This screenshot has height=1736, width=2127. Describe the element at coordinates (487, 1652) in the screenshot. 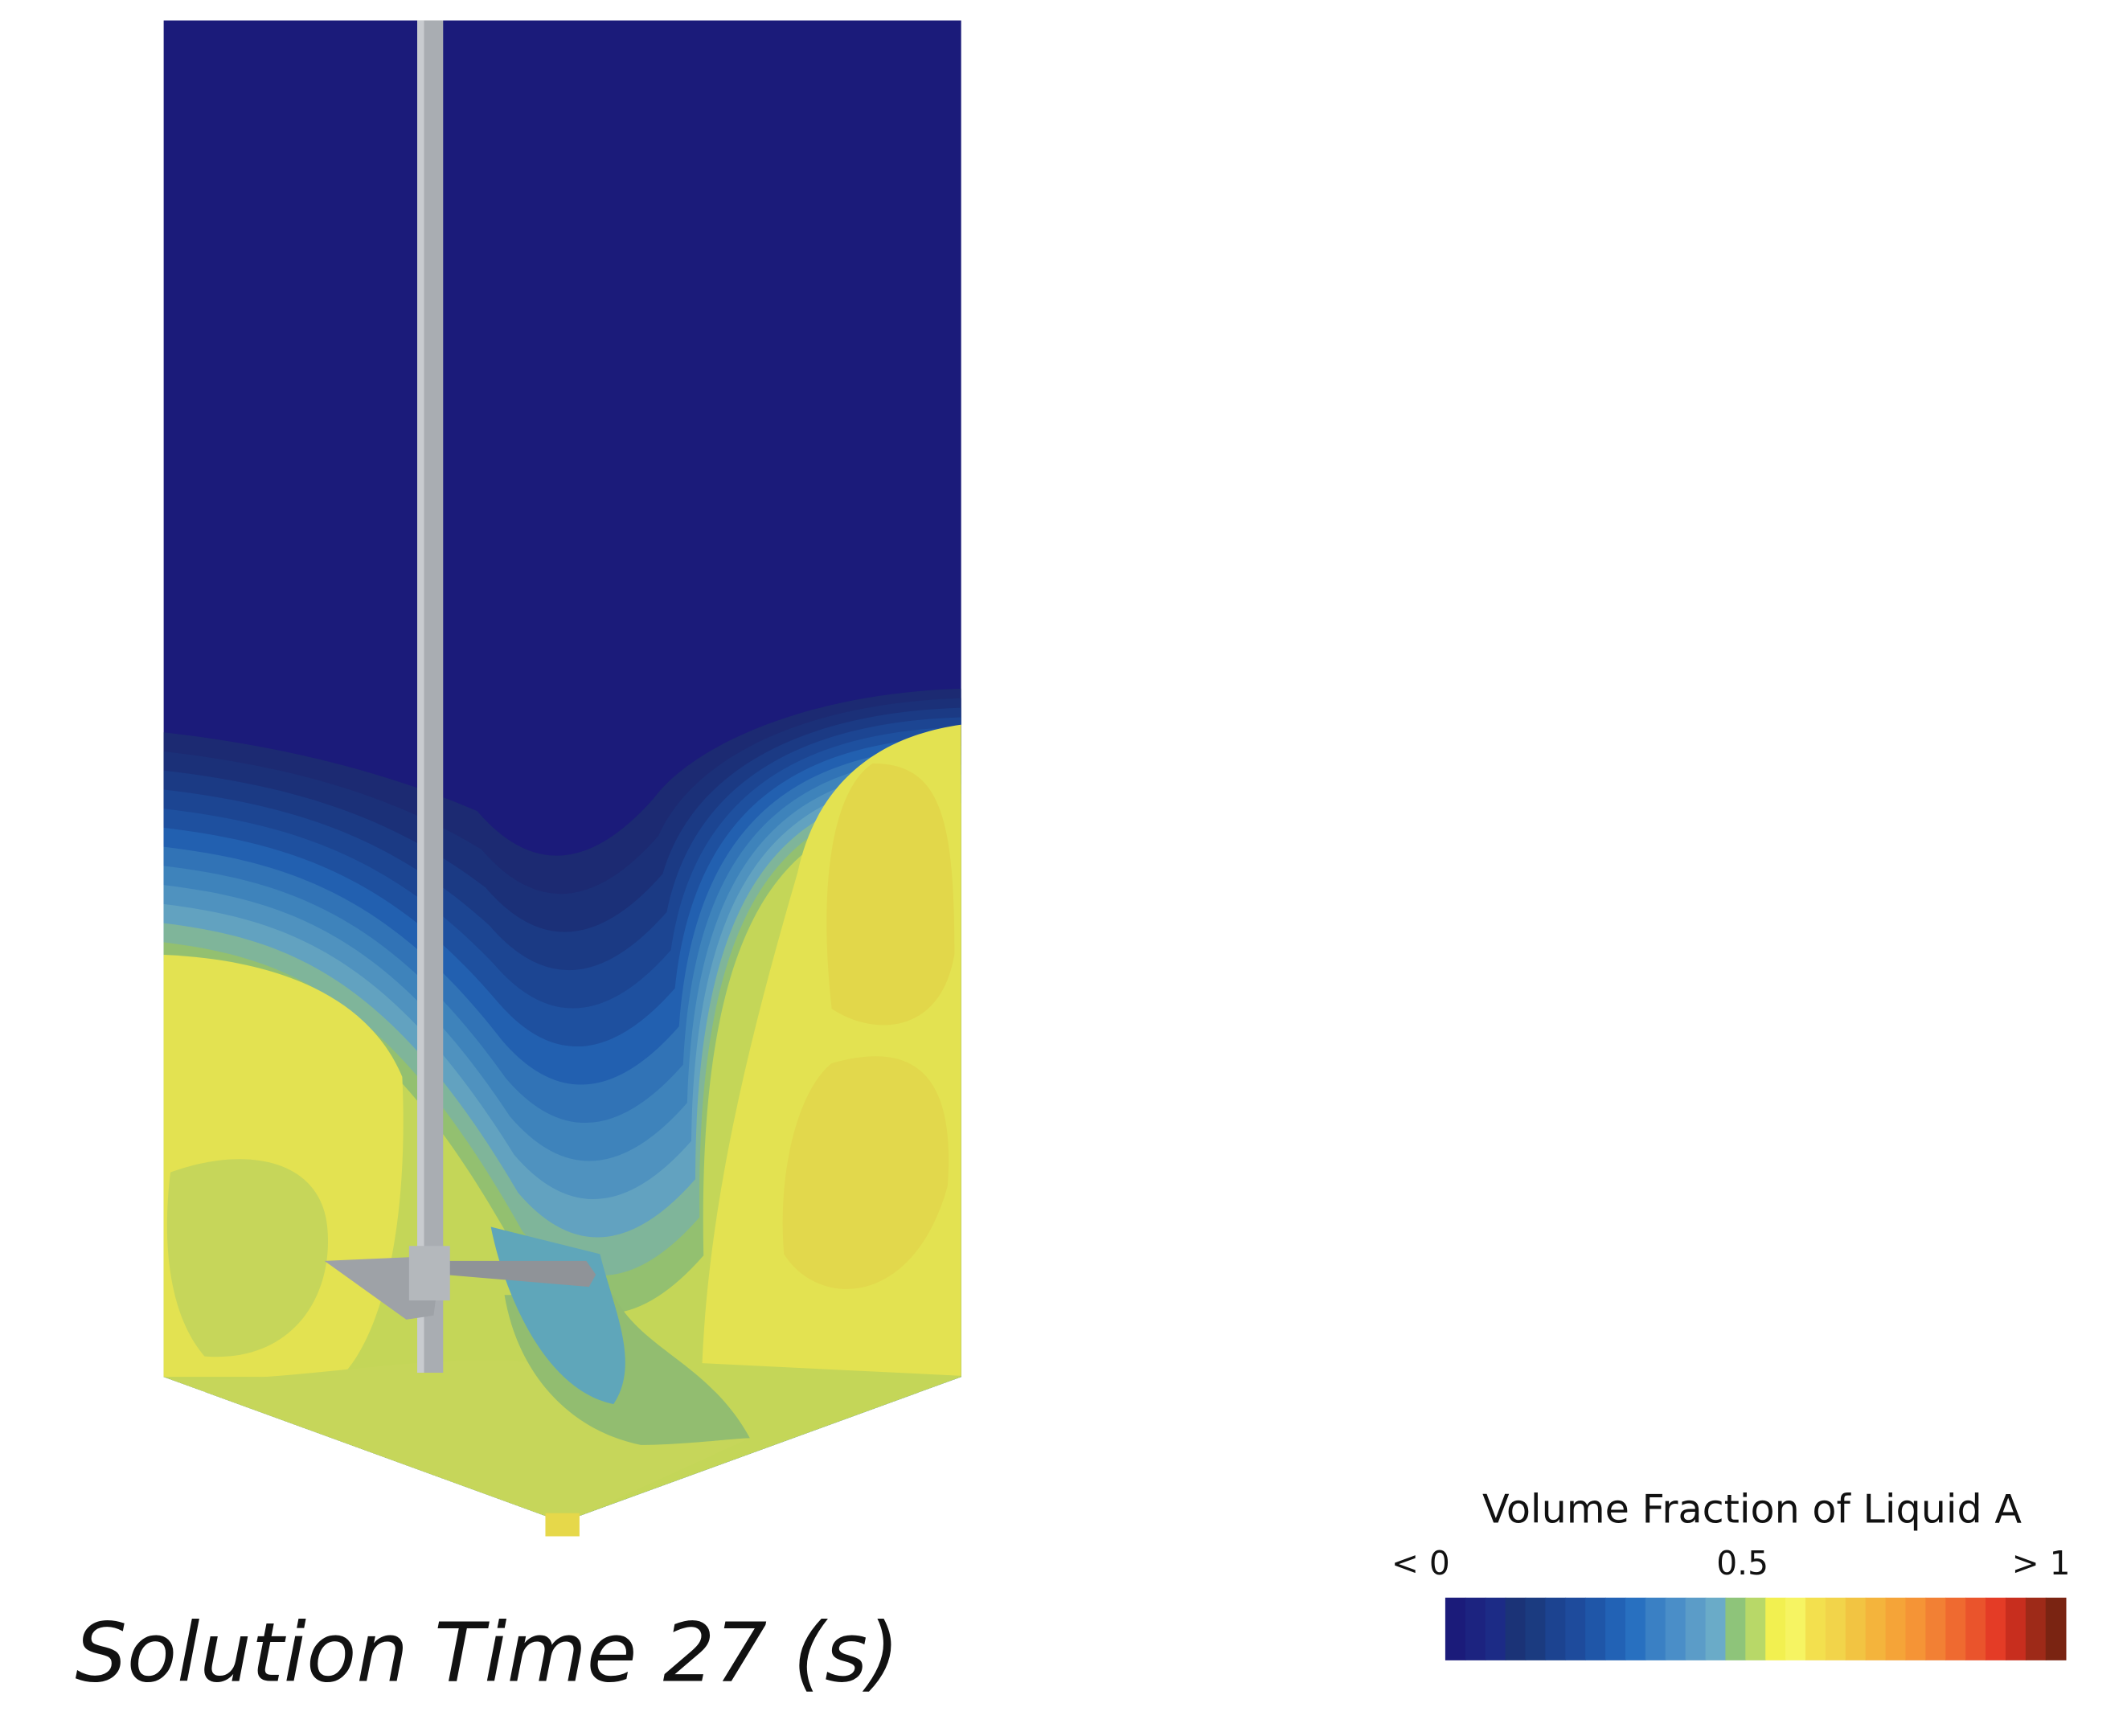

I see `caption: Solution Time 27 (s)` at that location.